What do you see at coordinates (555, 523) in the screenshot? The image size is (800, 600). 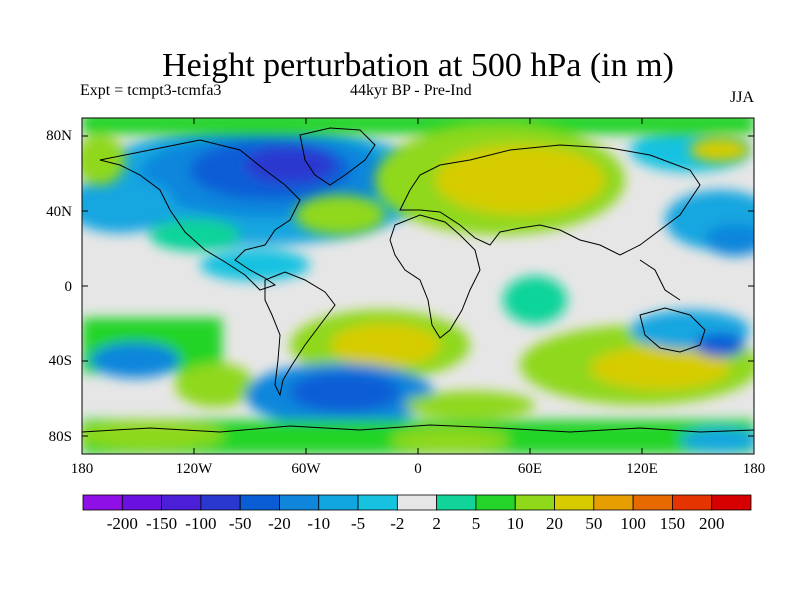 I see `colorbar-label: 20` at bounding box center [555, 523].